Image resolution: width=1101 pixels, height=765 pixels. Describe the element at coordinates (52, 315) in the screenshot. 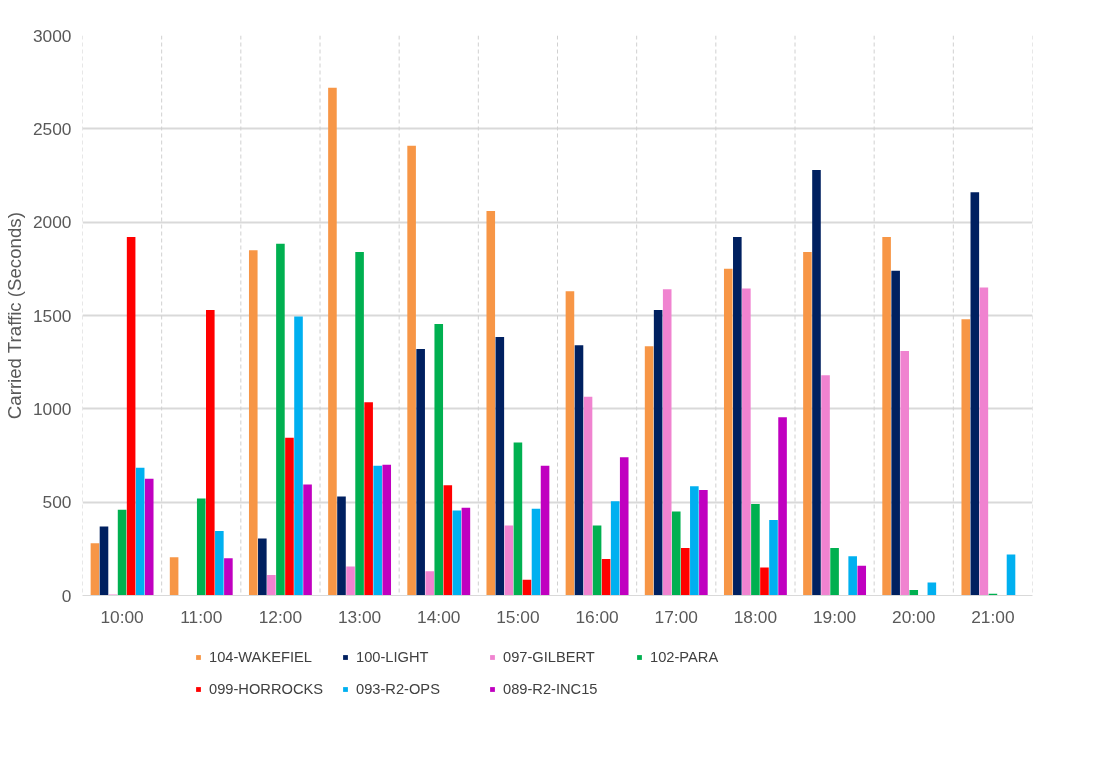

I see `y-tick-label: 1500` at that location.